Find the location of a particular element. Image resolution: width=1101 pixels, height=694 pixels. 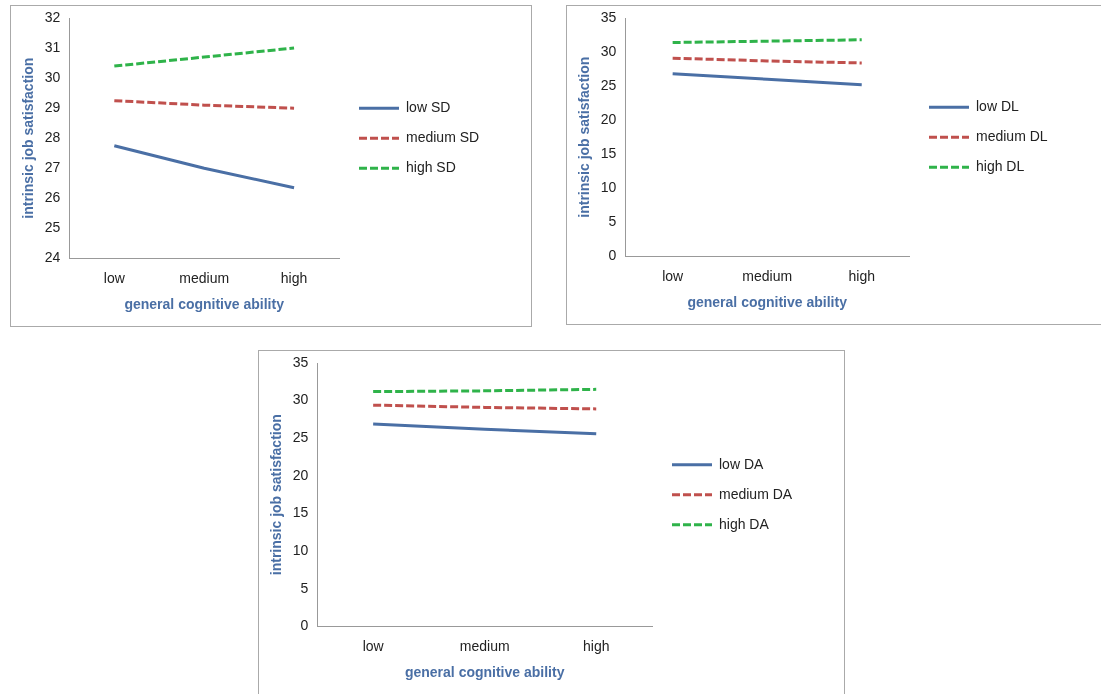

legend-label: high SD is located at coordinates (431, 167).